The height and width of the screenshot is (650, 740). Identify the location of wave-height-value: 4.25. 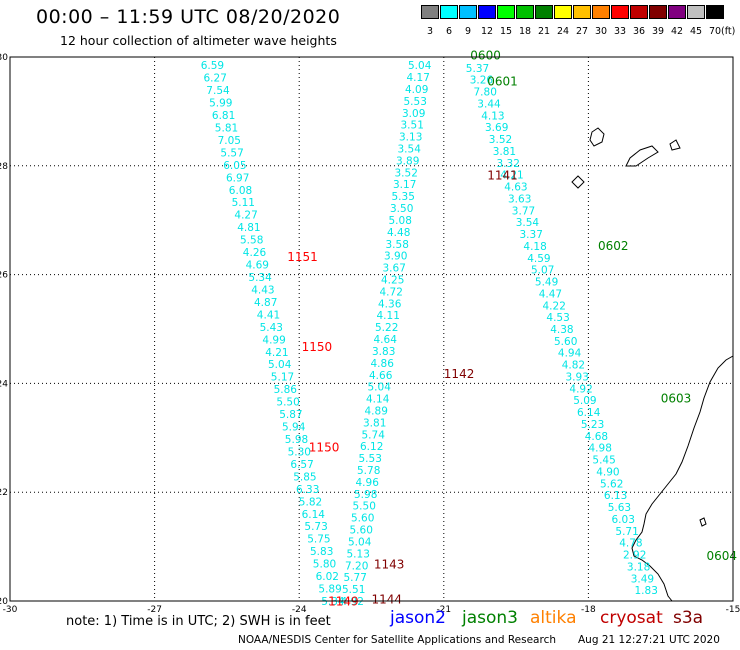
(392, 281).